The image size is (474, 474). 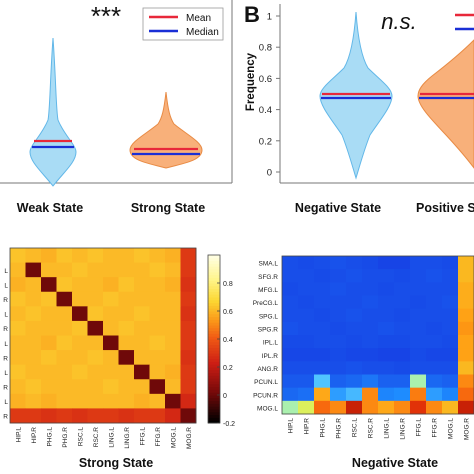 What do you see at coordinates (18, 435) in the screenshot?
I see `x-tick-label: HIP.L` at bounding box center [18, 435].